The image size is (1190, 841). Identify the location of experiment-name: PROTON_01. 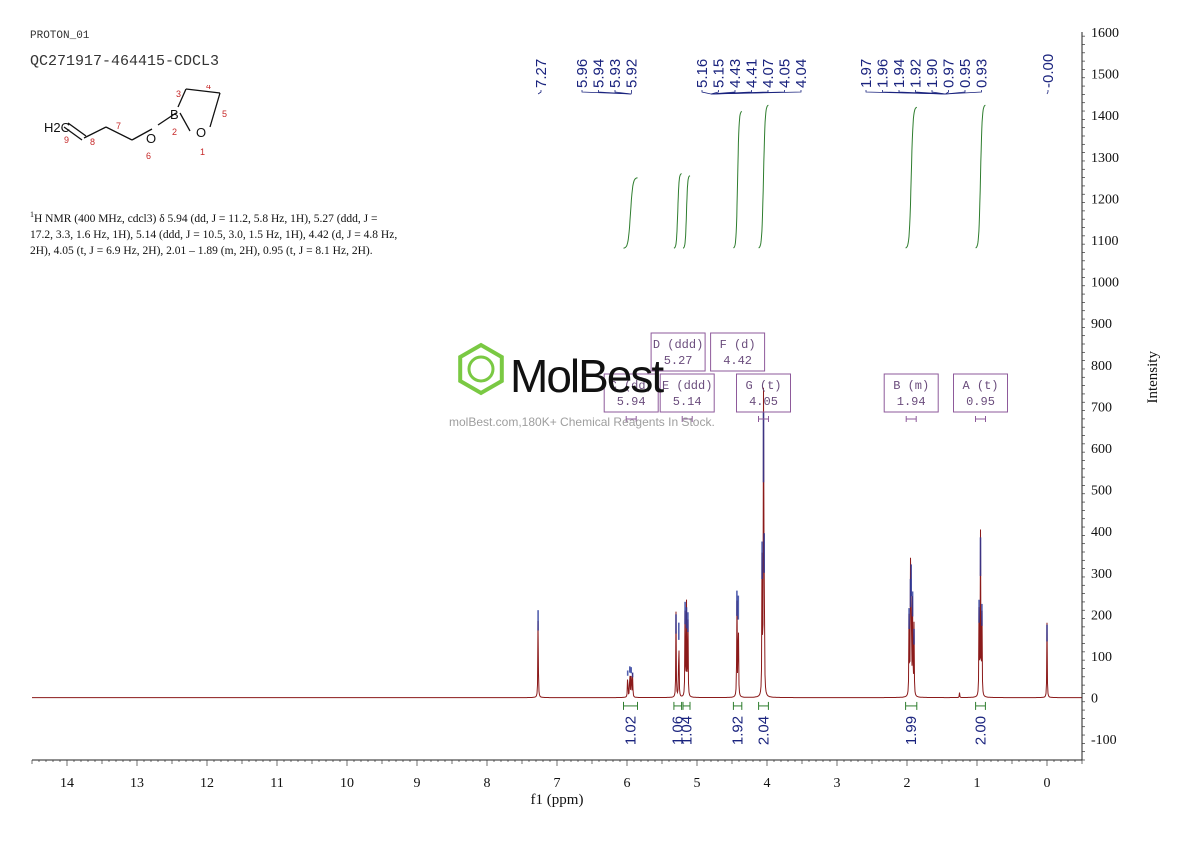
(60, 36).